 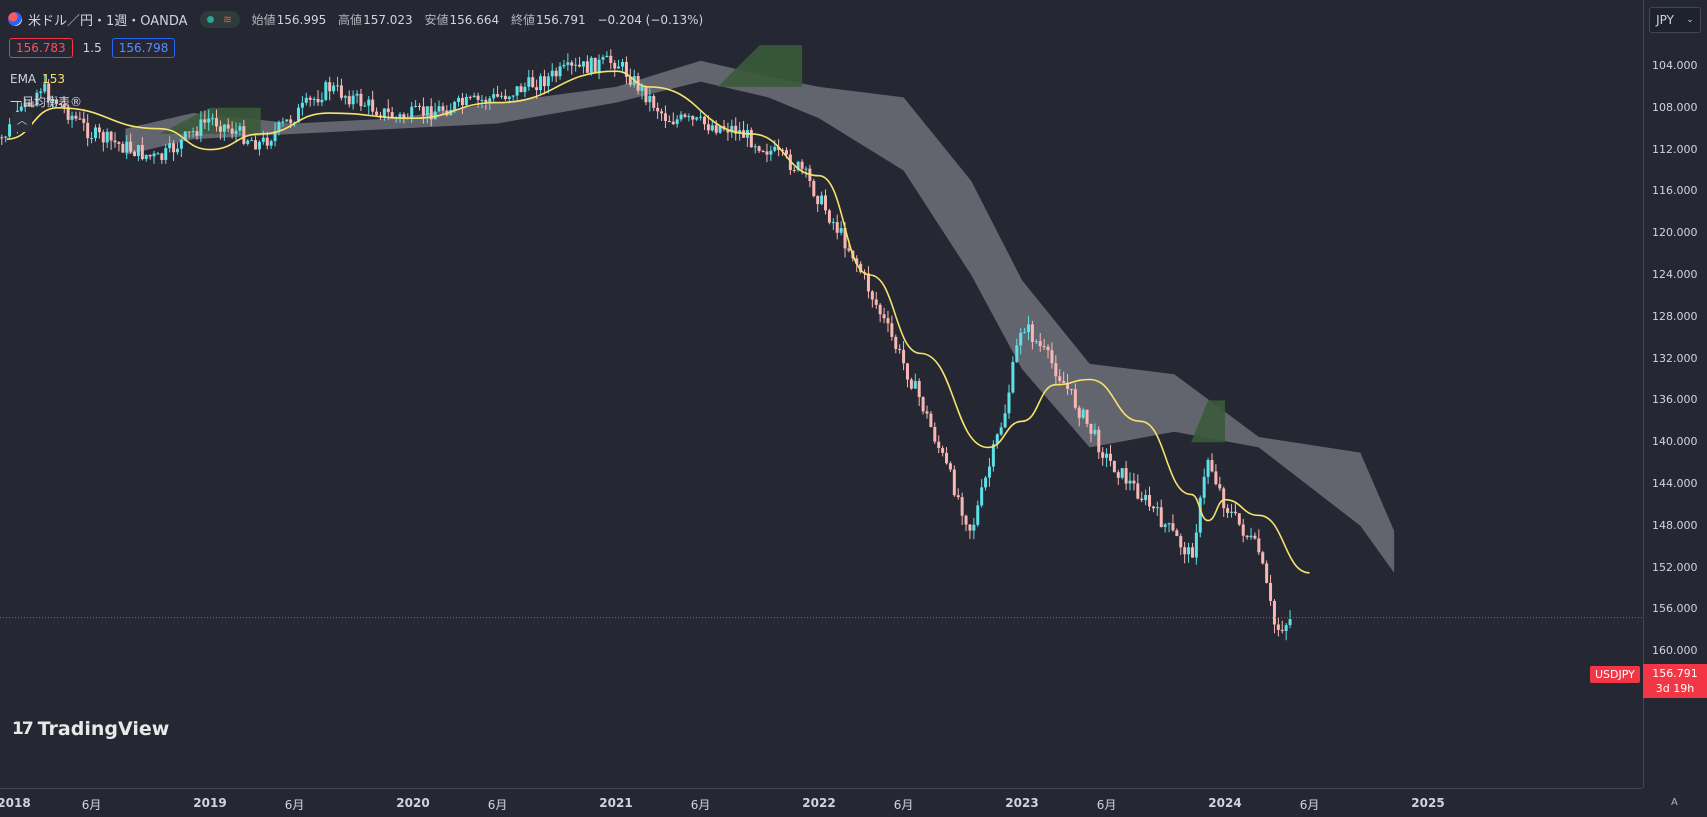 What do you see at coordinates (143, 48) in the screenshot?
I see `buy-button: 156.798` at bounding box center [143, 48].